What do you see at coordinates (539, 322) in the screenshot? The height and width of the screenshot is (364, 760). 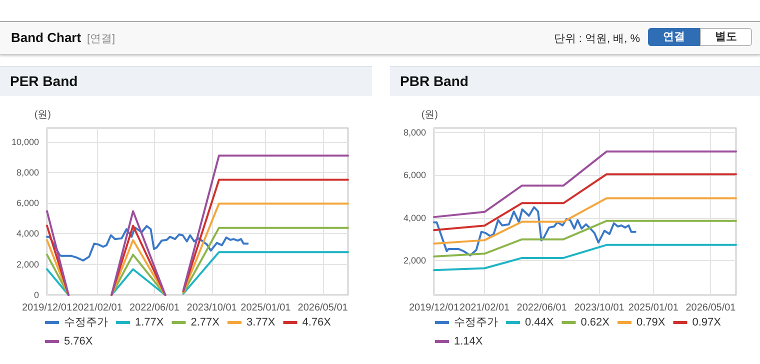 I see `legend-label: 0.44X` at bounding box center [539, 322].